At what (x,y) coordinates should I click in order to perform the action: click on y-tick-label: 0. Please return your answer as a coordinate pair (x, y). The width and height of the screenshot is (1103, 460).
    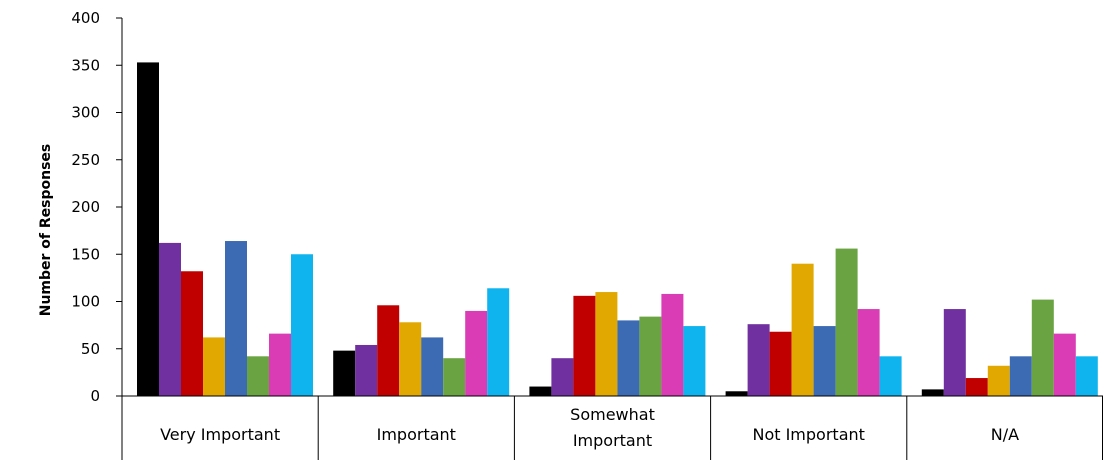
    Looking at the image, I should click on (95, 396).